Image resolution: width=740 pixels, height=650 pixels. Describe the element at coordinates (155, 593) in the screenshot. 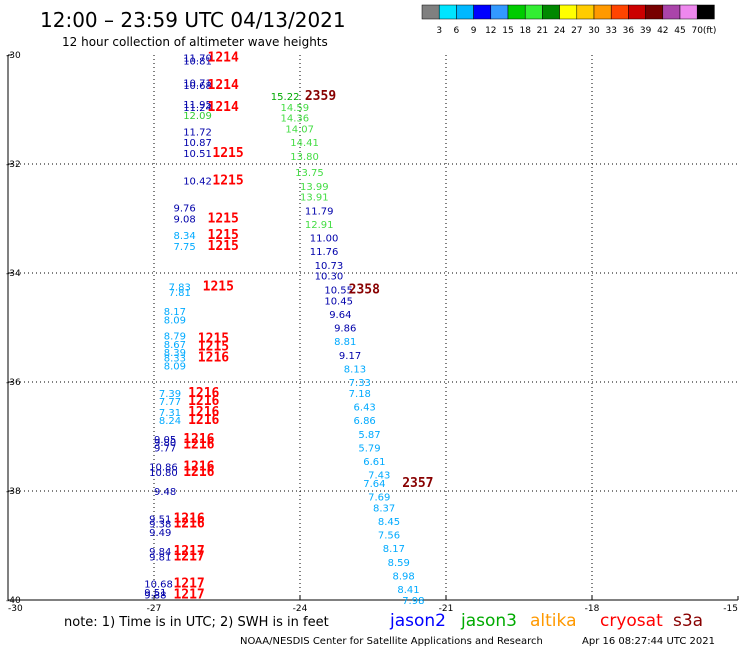

I see `wave-height-label: 9.51` at that location.